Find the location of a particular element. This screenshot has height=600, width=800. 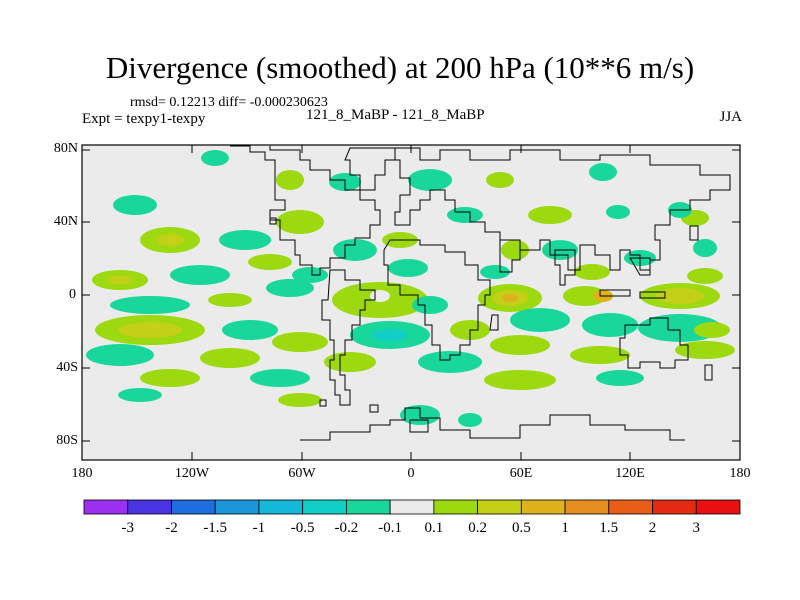

colorbar-label: -1 is located at coordinates (259, 528).